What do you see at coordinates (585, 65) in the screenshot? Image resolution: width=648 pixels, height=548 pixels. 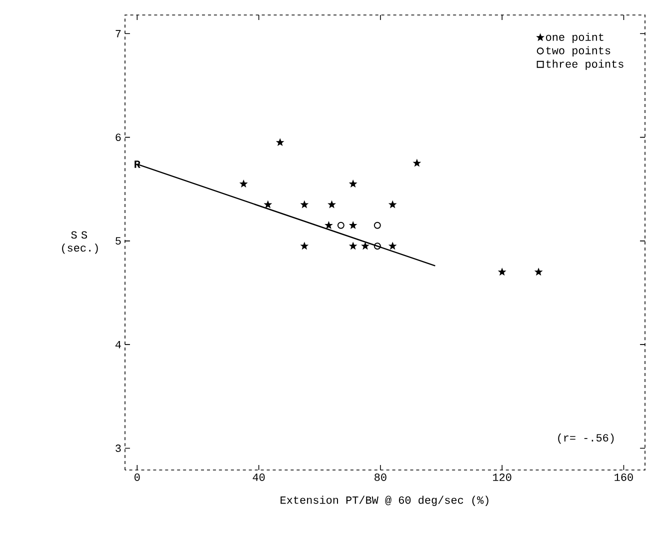 I see `legend-label: three points` at bounding box center [585, 65].